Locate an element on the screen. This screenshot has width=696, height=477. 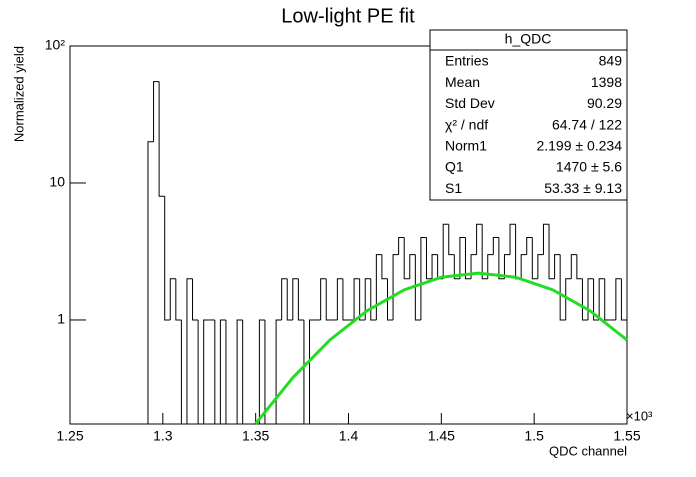
stats-value: 90.29 is located at coordinates (604, 103).